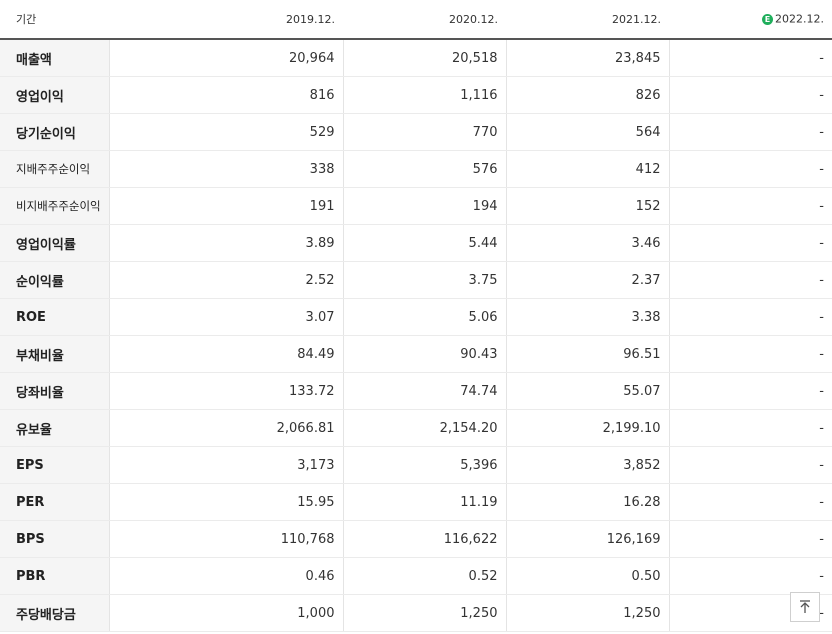  Describe the element at coordinates (54, 206) in the screenshot. I see `row-label: 비지배주주순이익` at that location.